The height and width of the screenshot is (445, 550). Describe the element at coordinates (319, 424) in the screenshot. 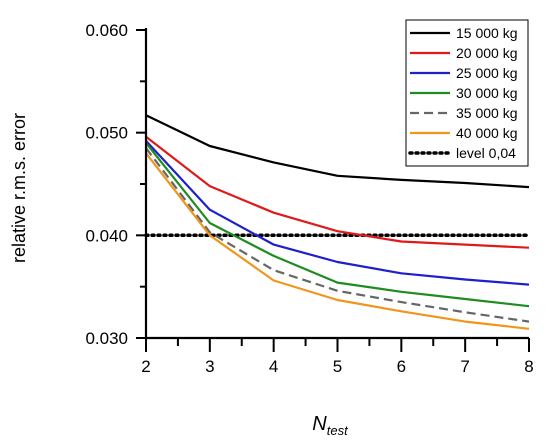

I see `x-axis-title-main: N` at that location.